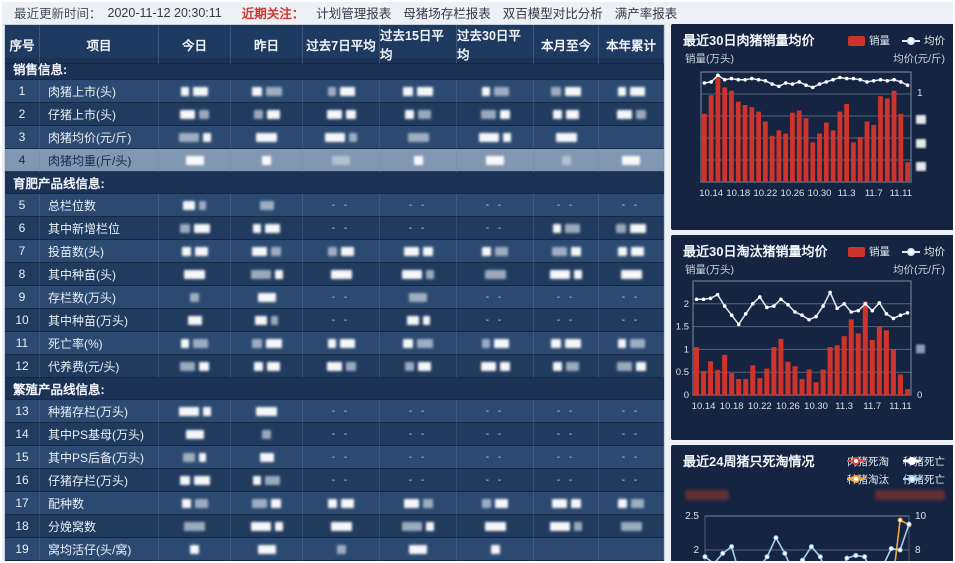 This screenshot has width=955, height=563. I want to click on legend-item-2: 种猪淘汰, so click(868, 480).